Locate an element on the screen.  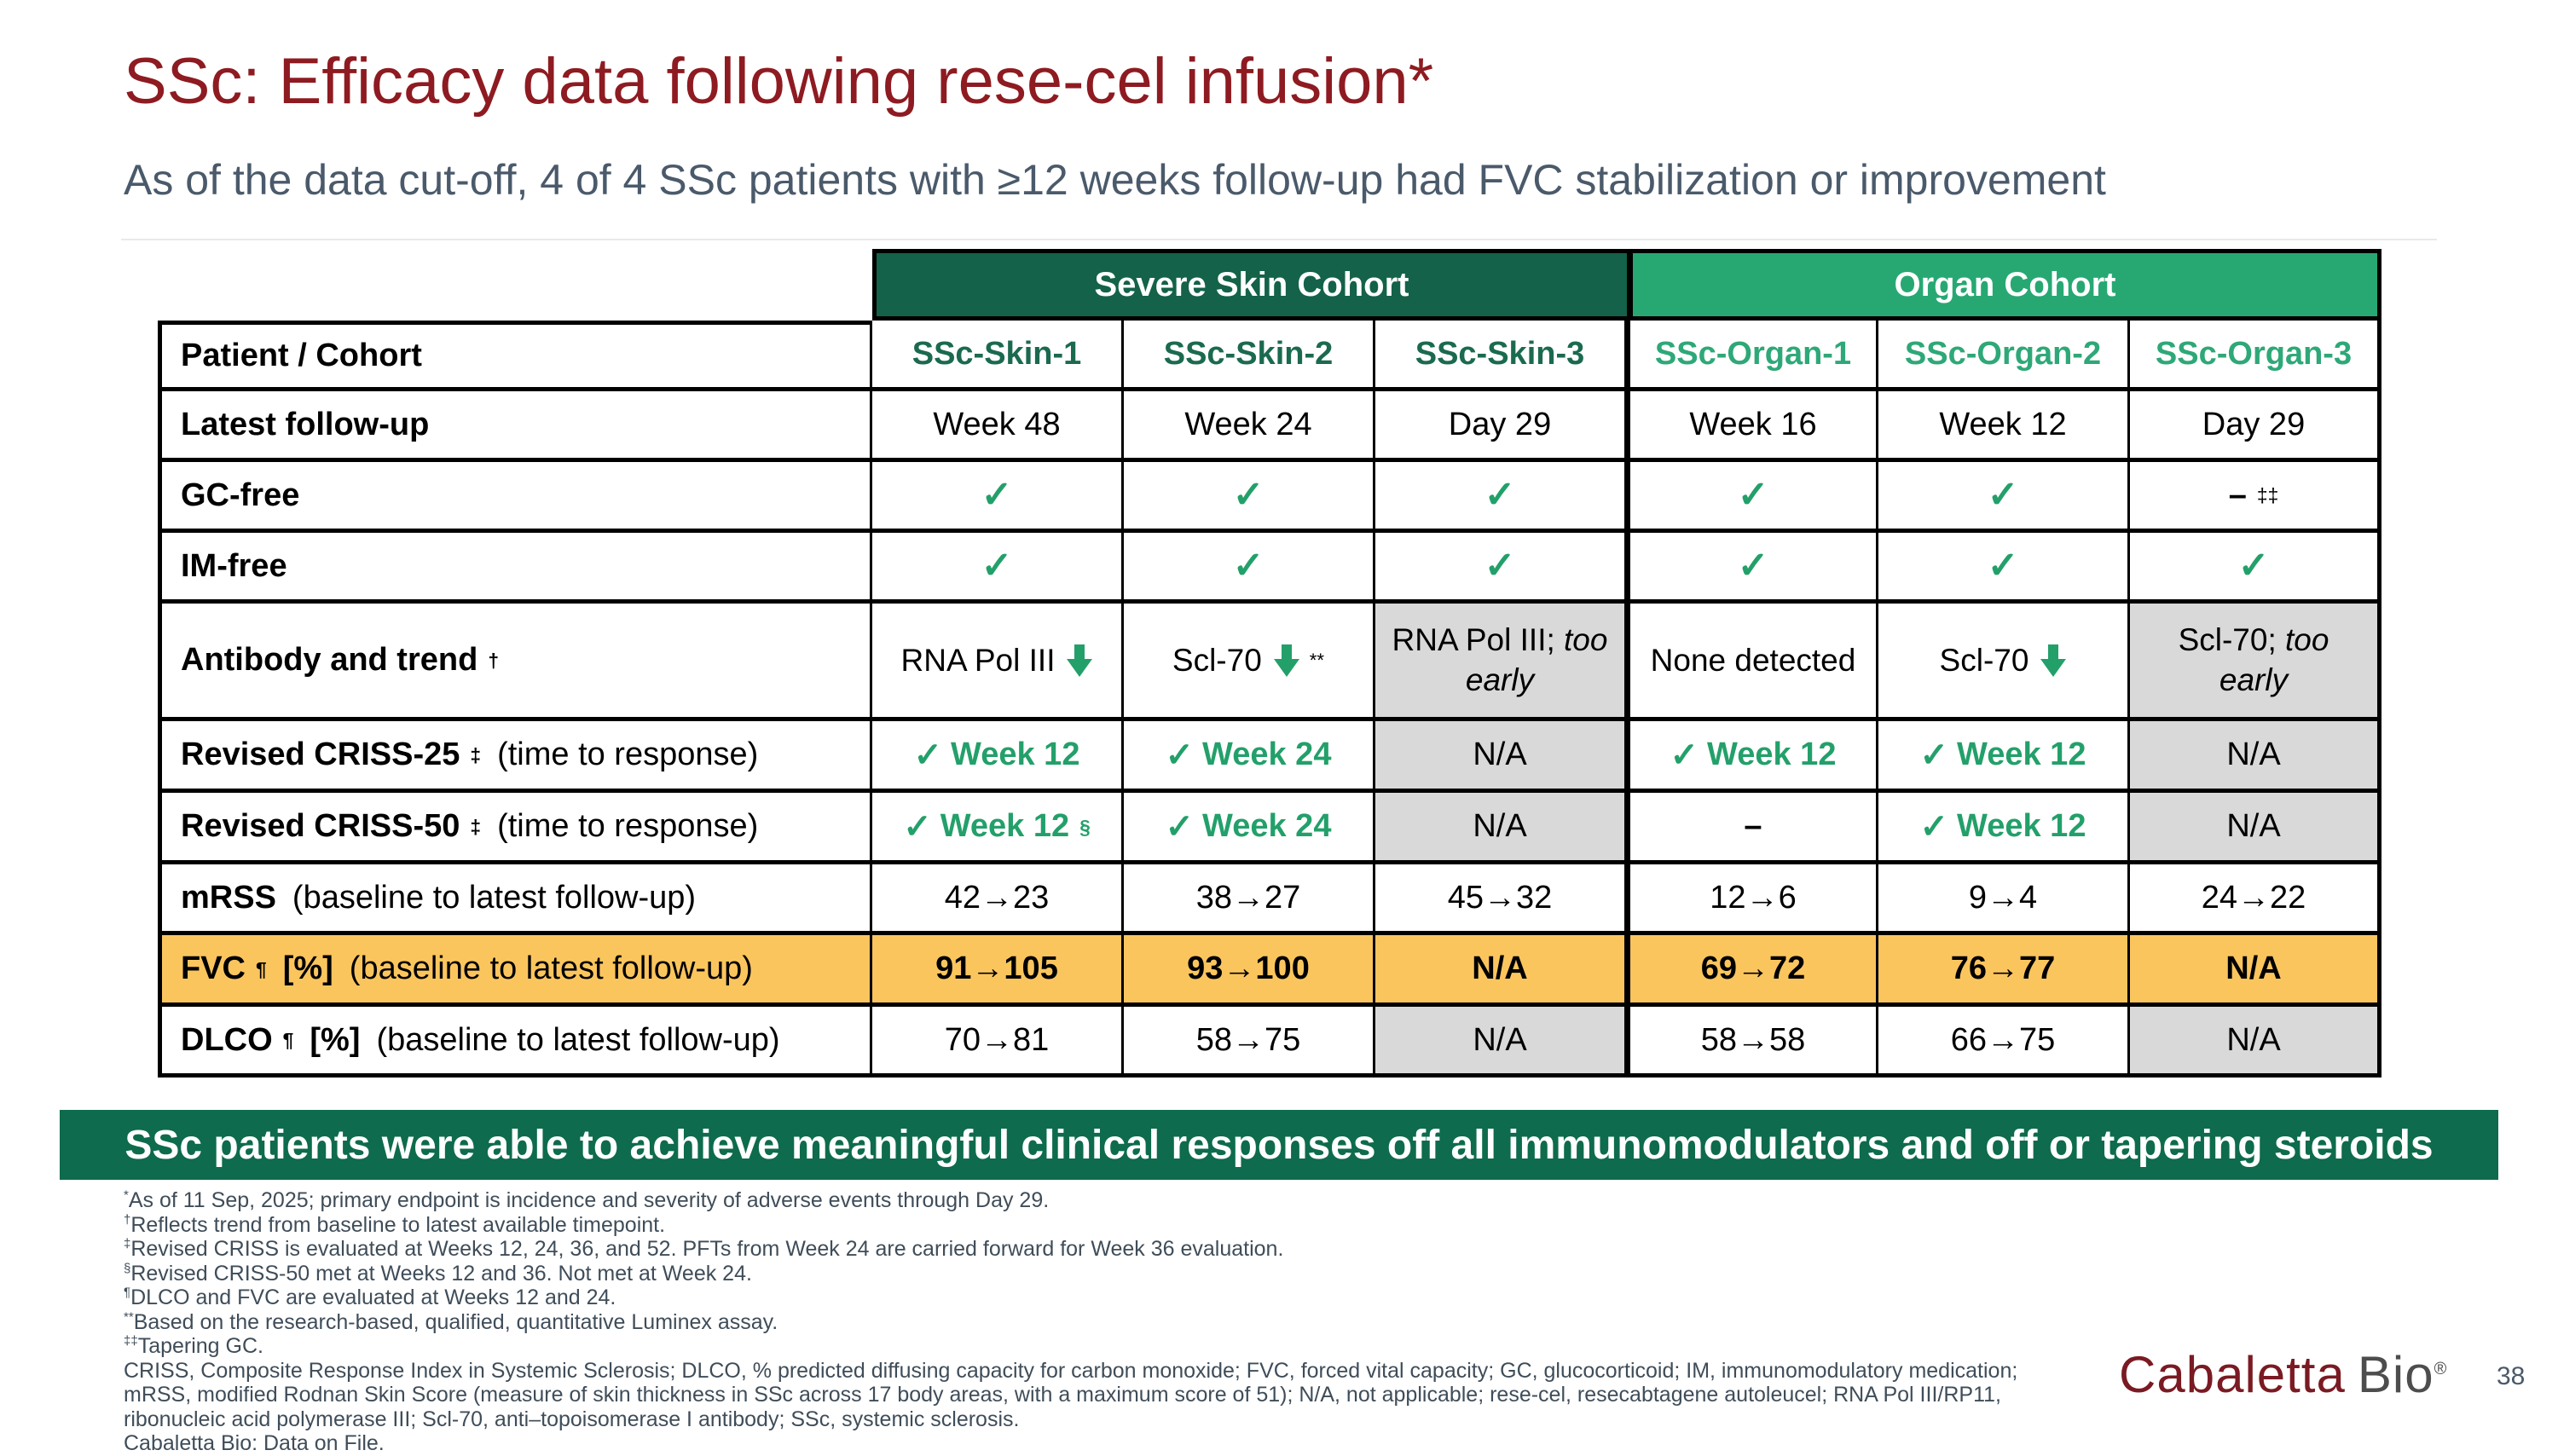
table-cell-patient-organ-2: SSc-Organ-2 is located at coordinates (2004, 356).